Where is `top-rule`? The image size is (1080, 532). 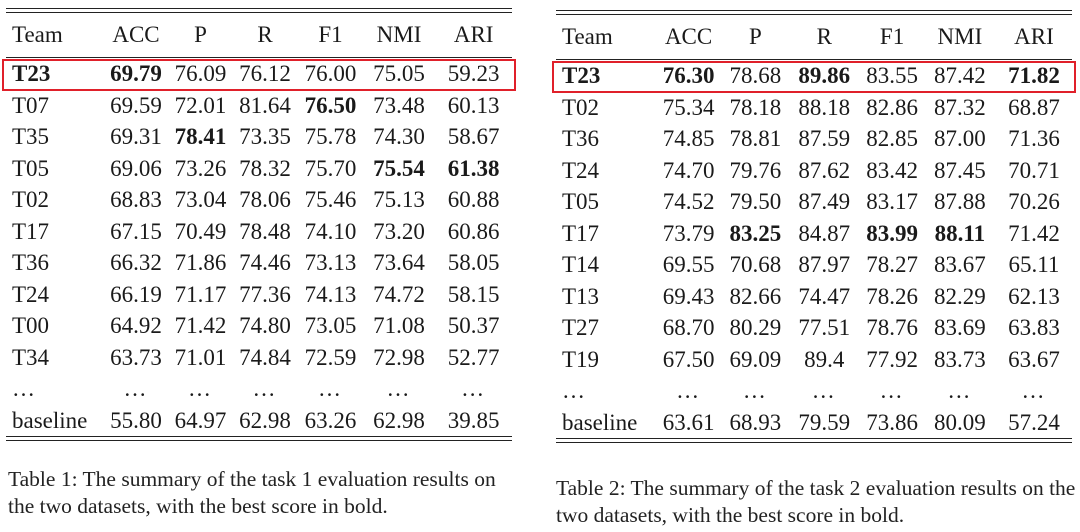 top-rule is located at coordinates (814, 12).